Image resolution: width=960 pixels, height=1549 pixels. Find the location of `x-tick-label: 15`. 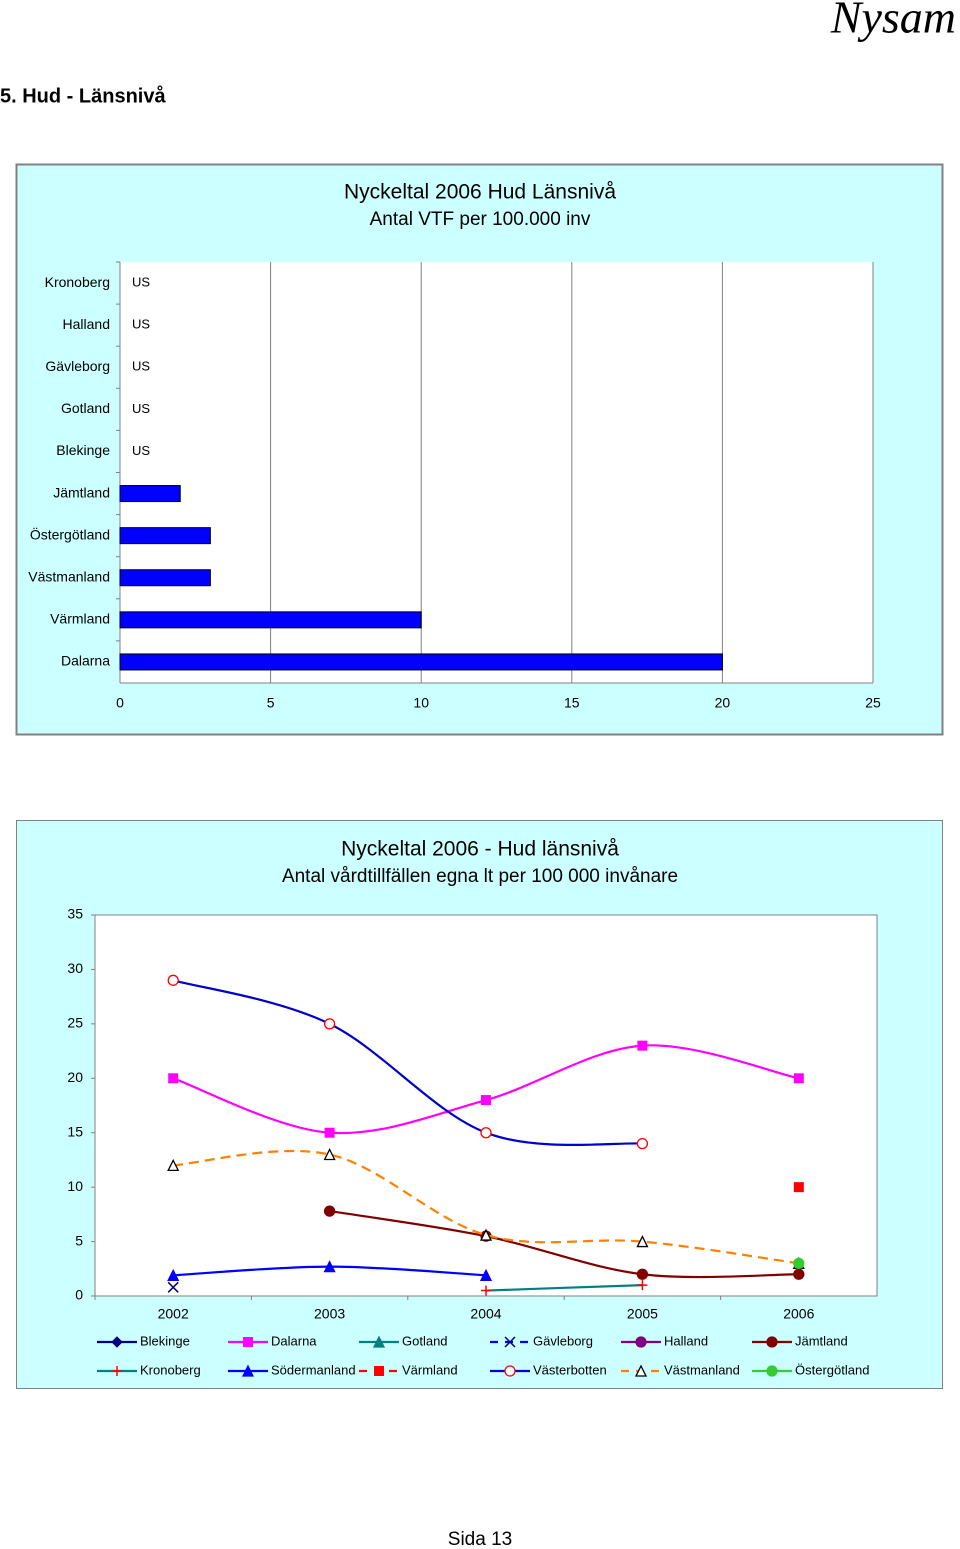

x-tick-label: 15 is located at coordinates (572, 703).